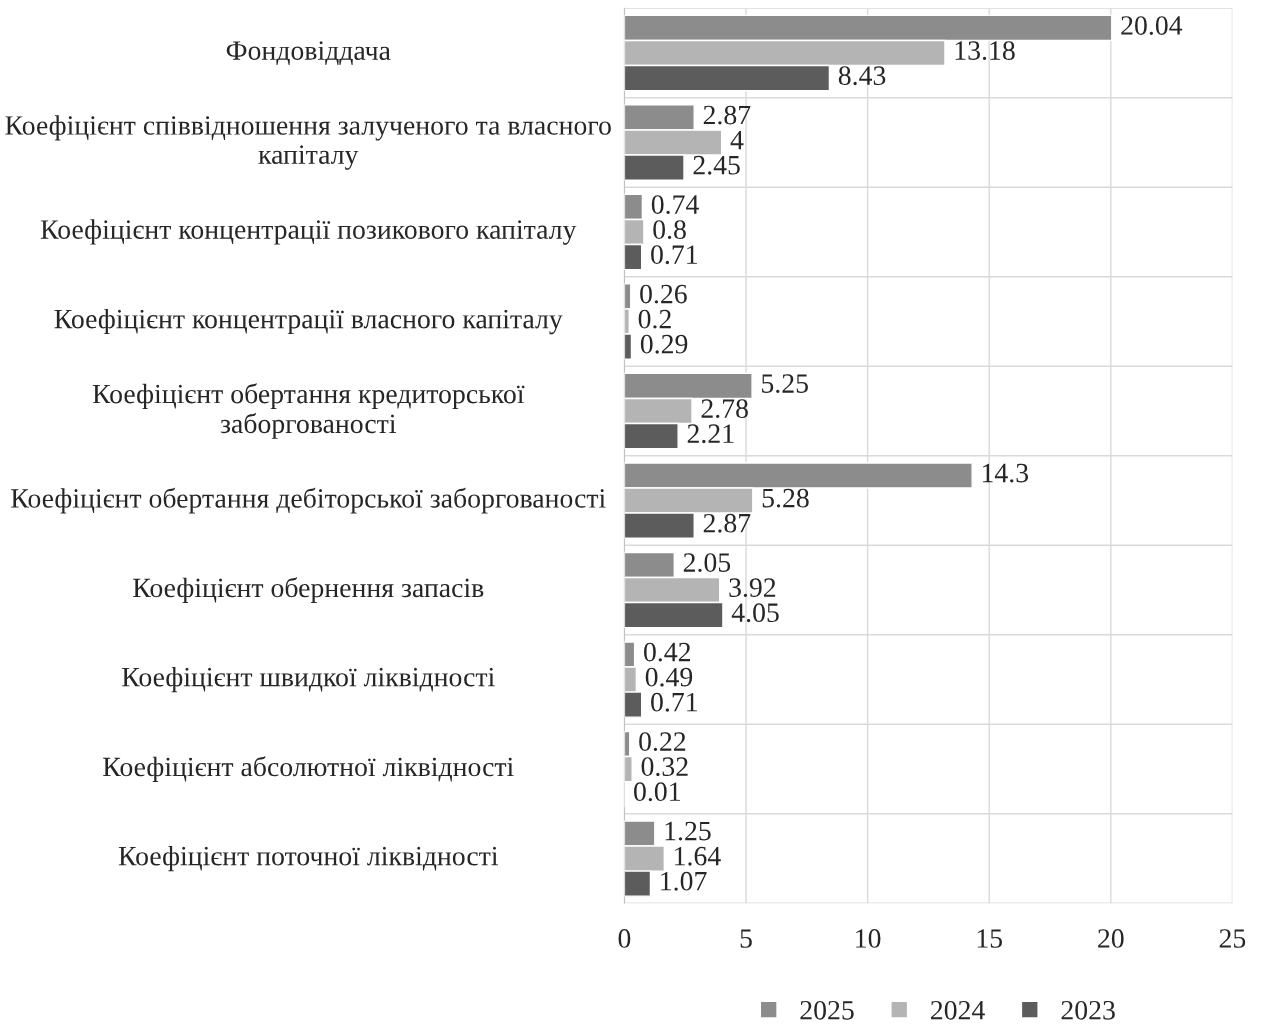 The image size is (1264, 1030). Describe the element at coordinates (308, 411) in the screenshot. I see `y-tick-label: Коефіцієнт обертання кредиторської заборгованості` at that location.